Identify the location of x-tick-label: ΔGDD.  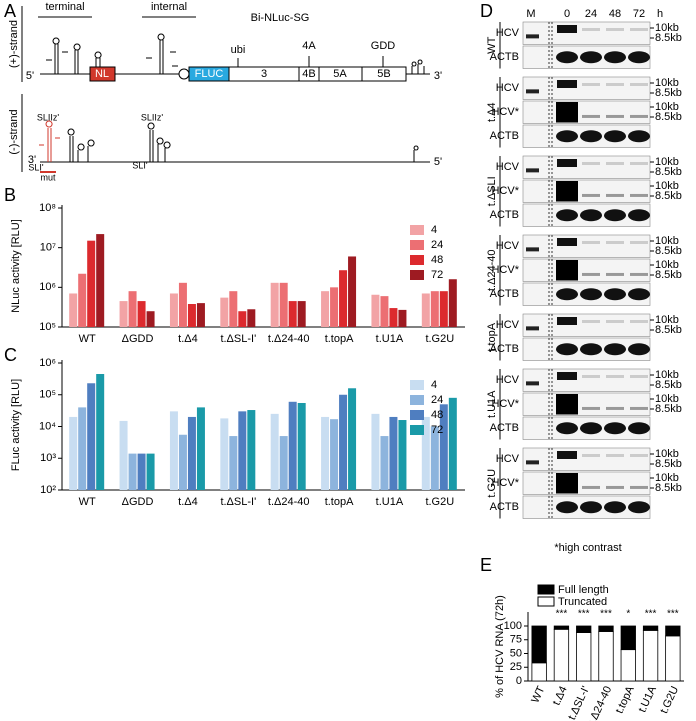
(138, 502).